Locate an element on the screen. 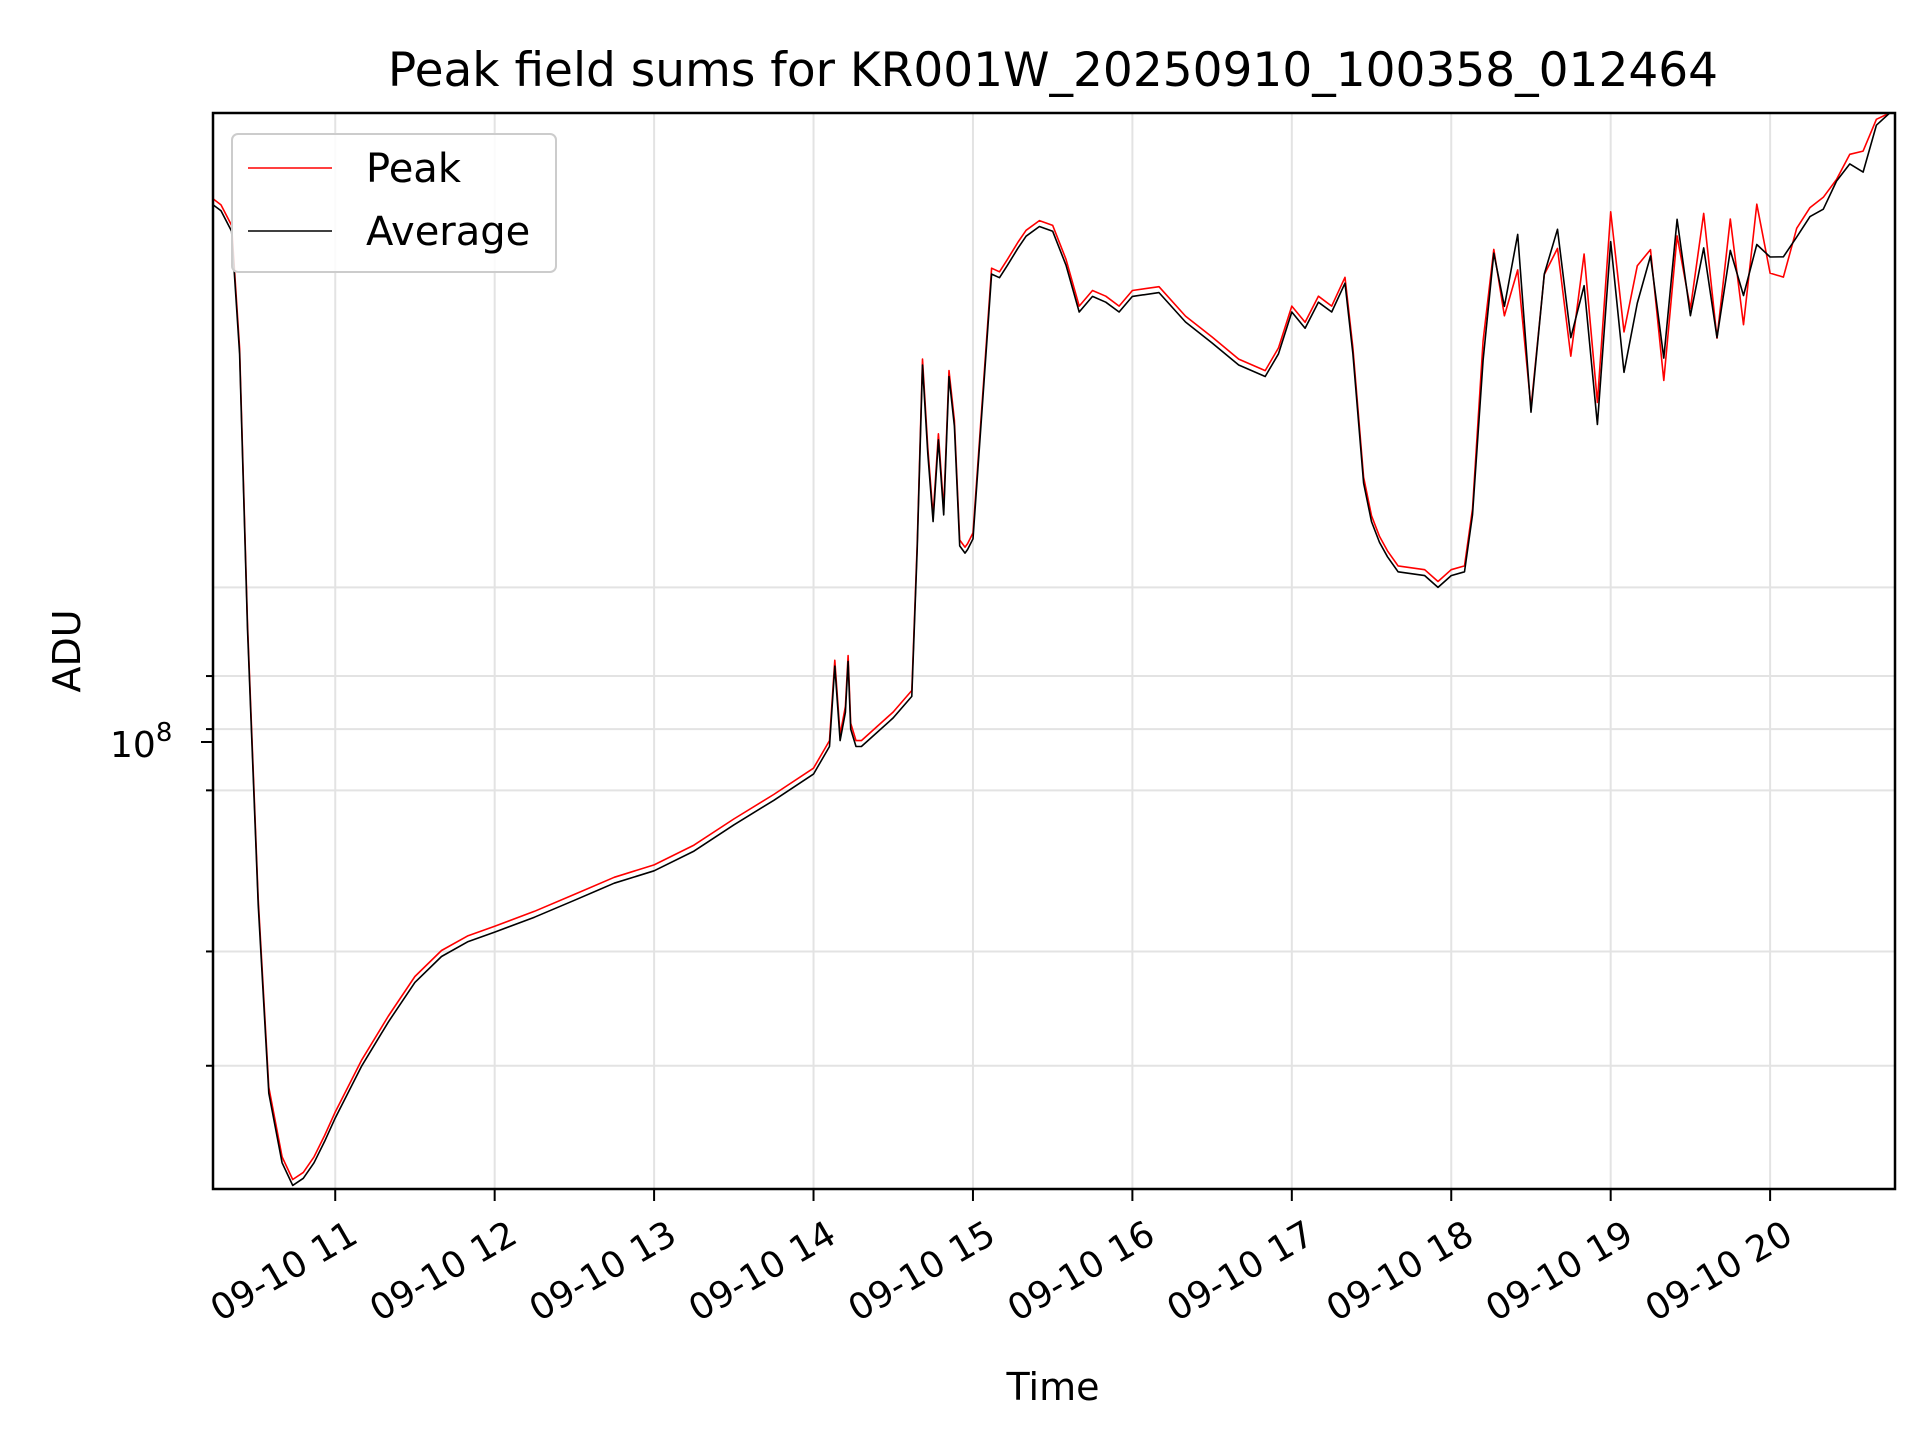 The height and width of the screenshot is (1440, 1920). y-tick-label: 108 is located at coordinates (141, 742).